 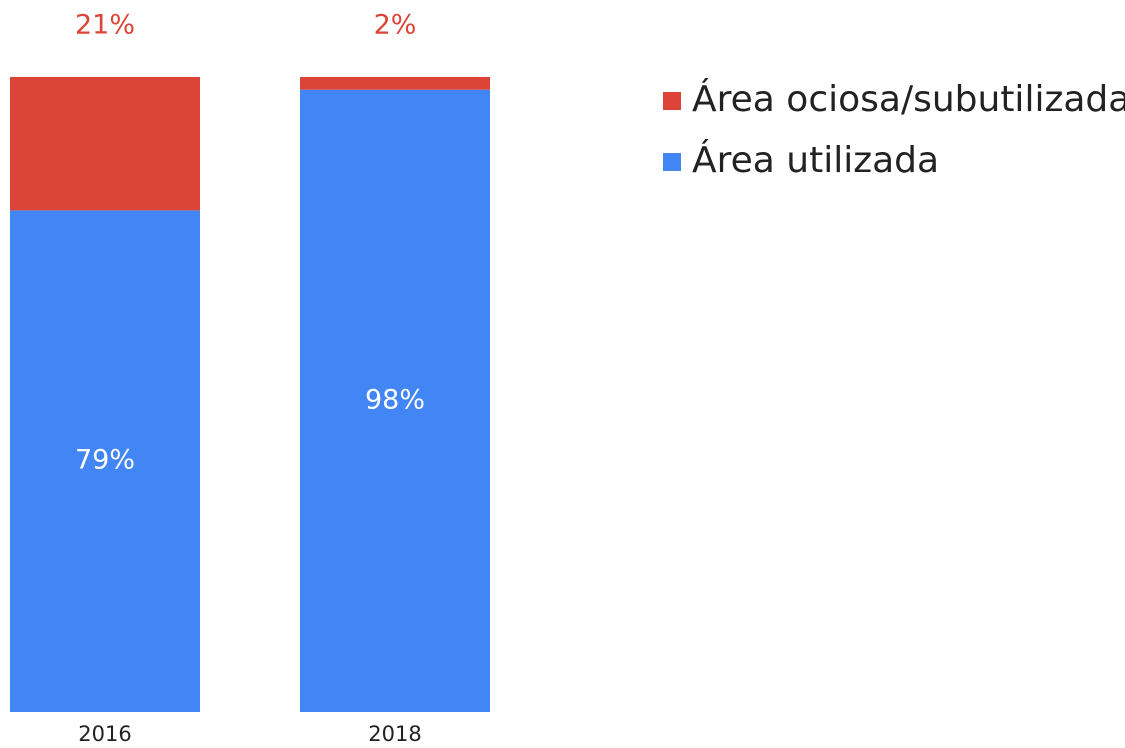 What do you see at coordinates (105, 25) in the screenshot?
I see `value-label: 21%` at bounding box center [105, 25].